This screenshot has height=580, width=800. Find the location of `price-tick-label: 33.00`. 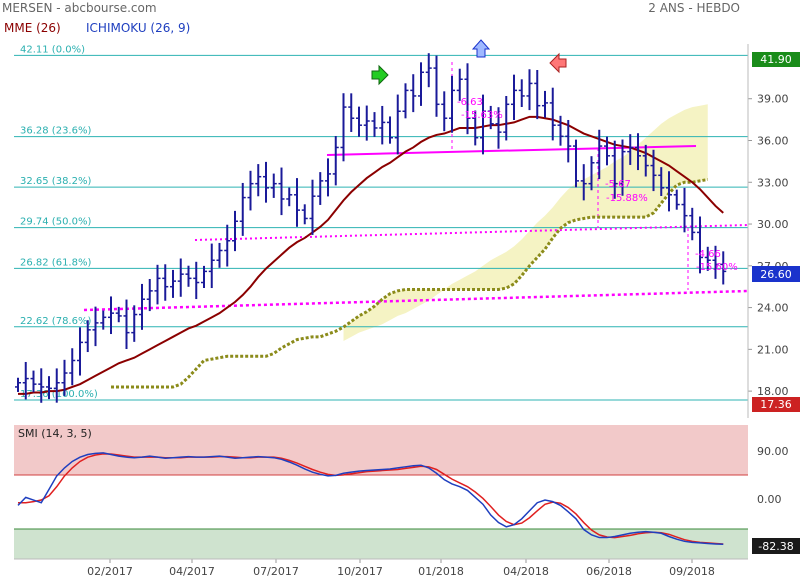

price-tick-label: 33.00 is located at coordinates (773, 182).